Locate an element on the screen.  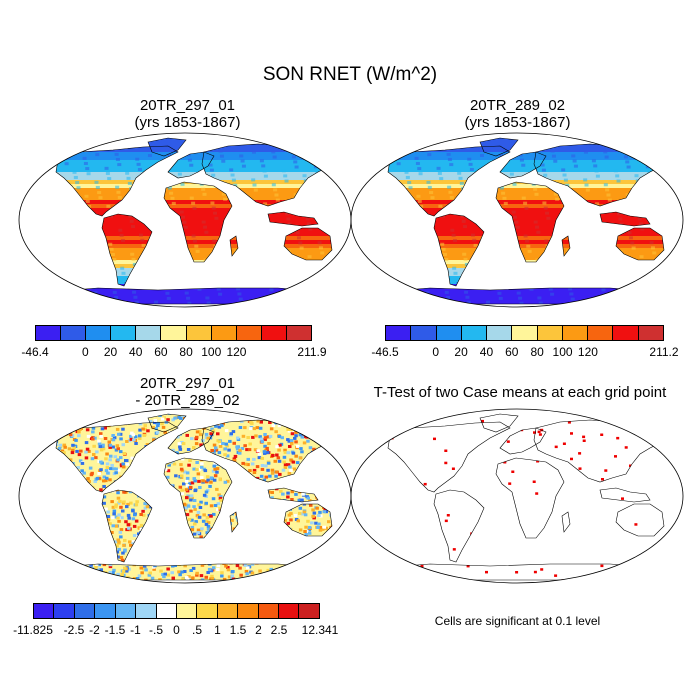
panel-2-title-line2: (yrs 1853-1867) is located at coordinates (517, 122).